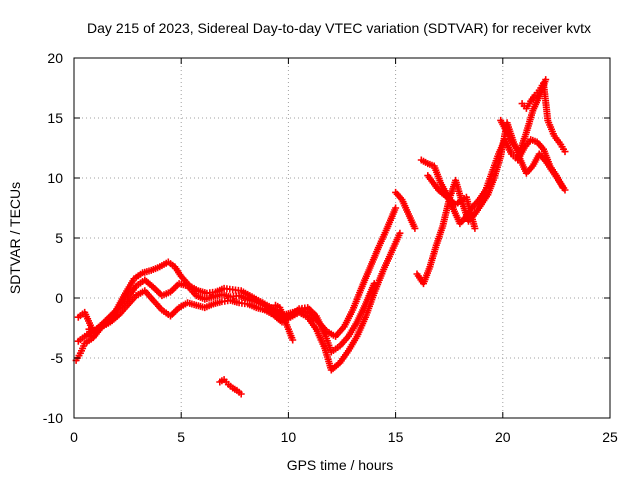 The image size is (640, 480). I want to click on x-tick-label: 25, so click(610, 437).